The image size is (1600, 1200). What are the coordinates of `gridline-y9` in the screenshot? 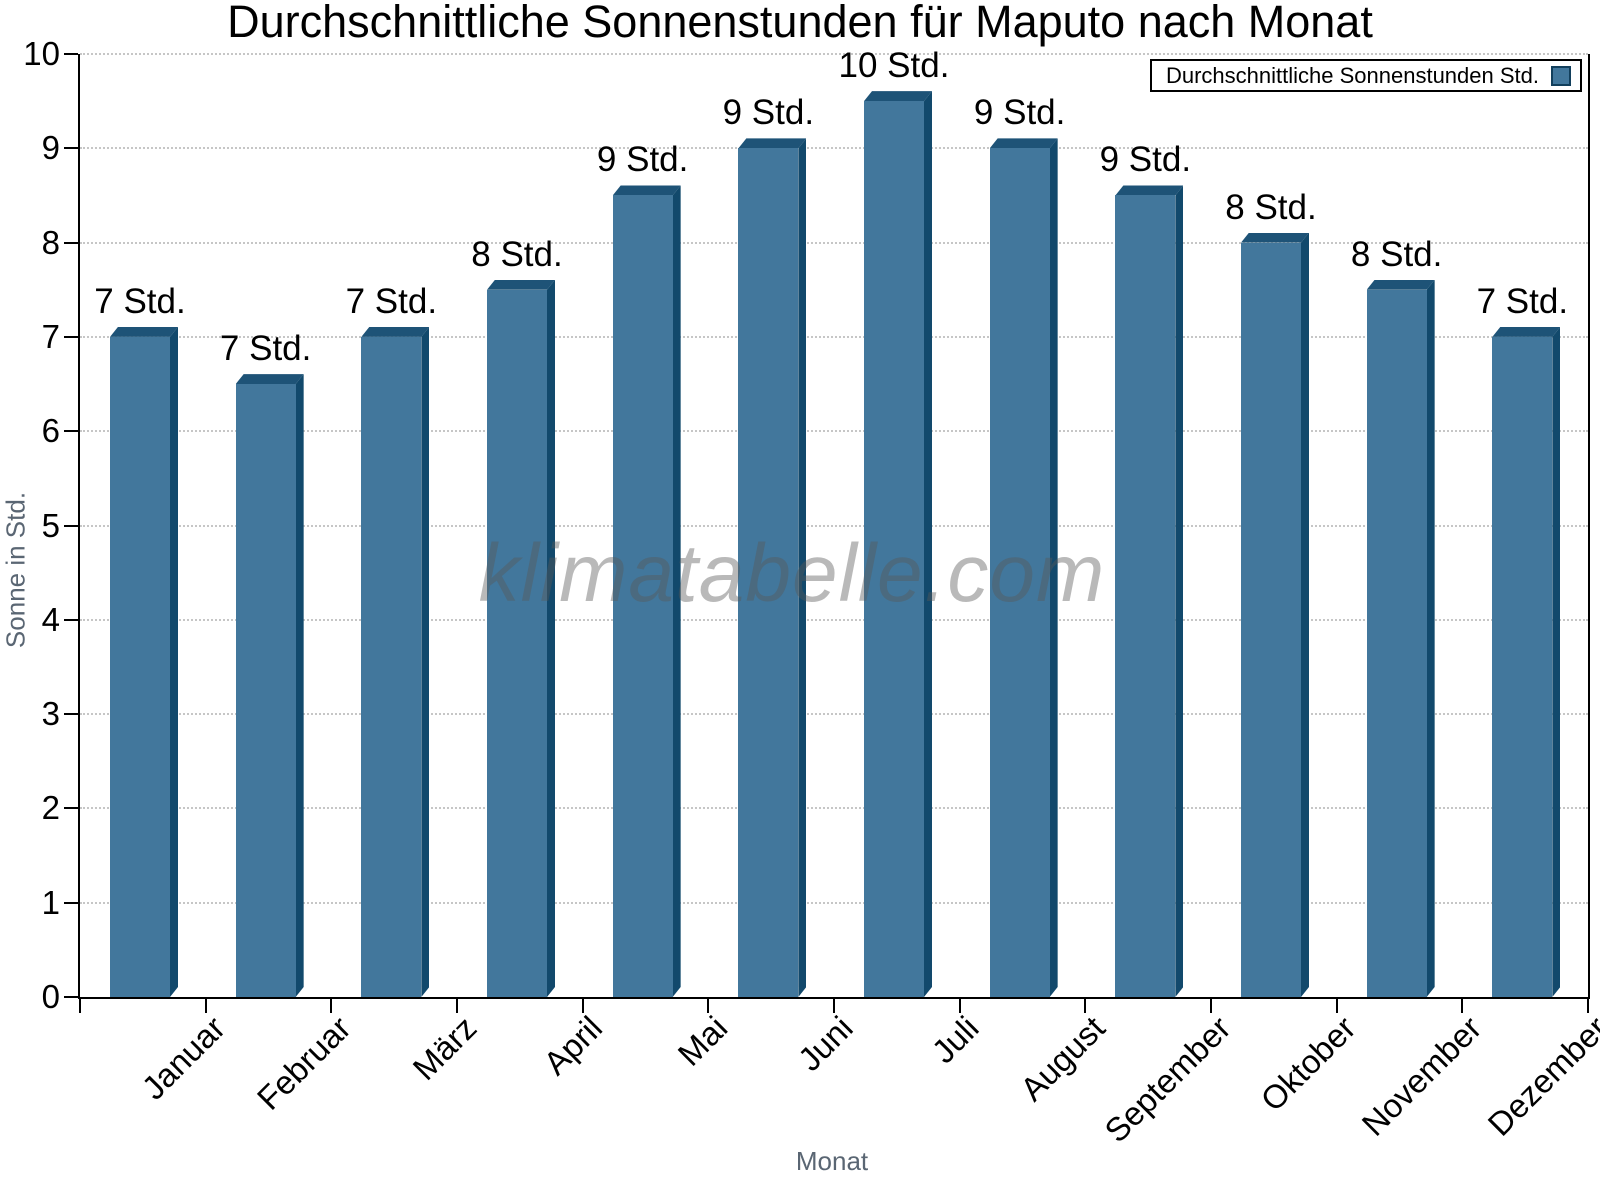 It's located at (834, 148).